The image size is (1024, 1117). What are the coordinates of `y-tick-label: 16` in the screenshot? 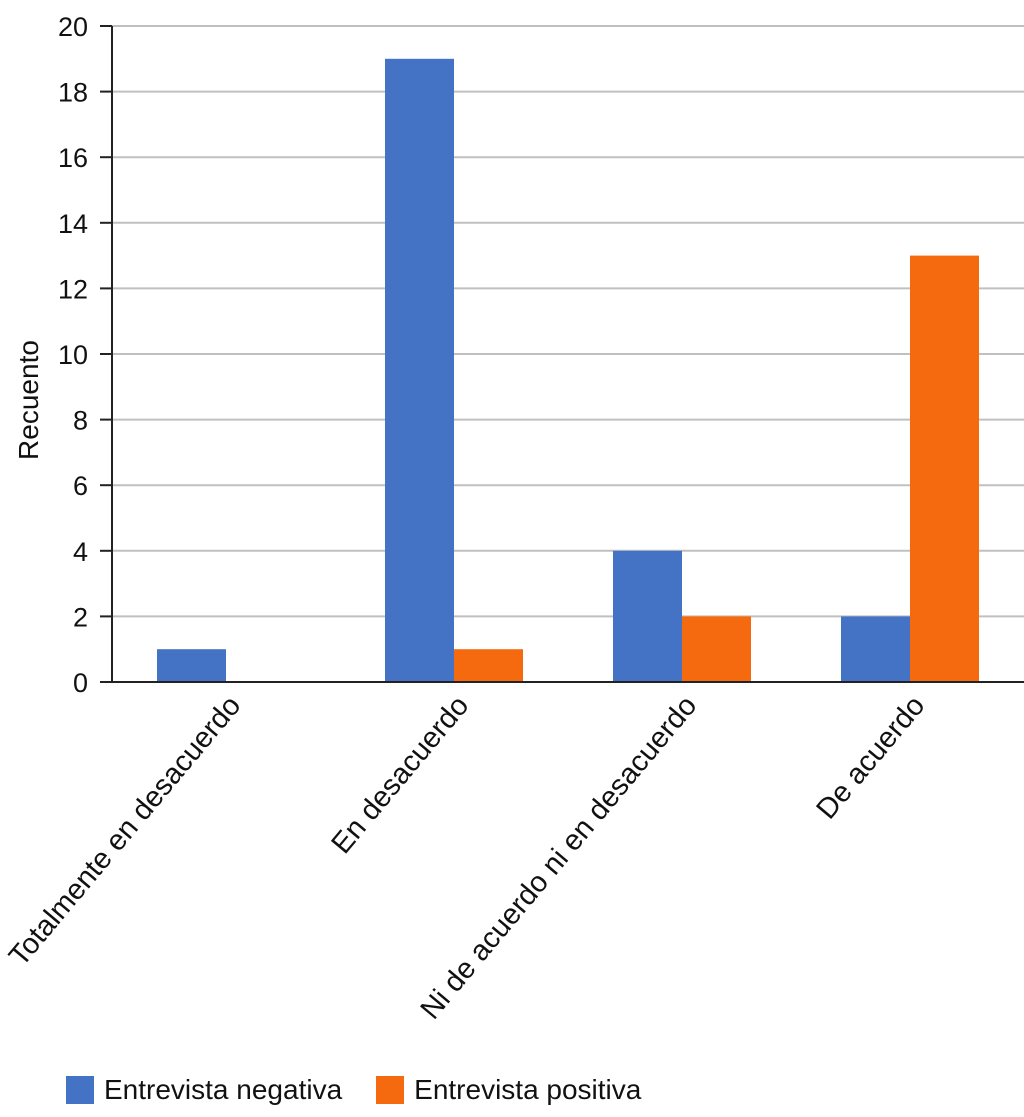 It's located at (73, 158).